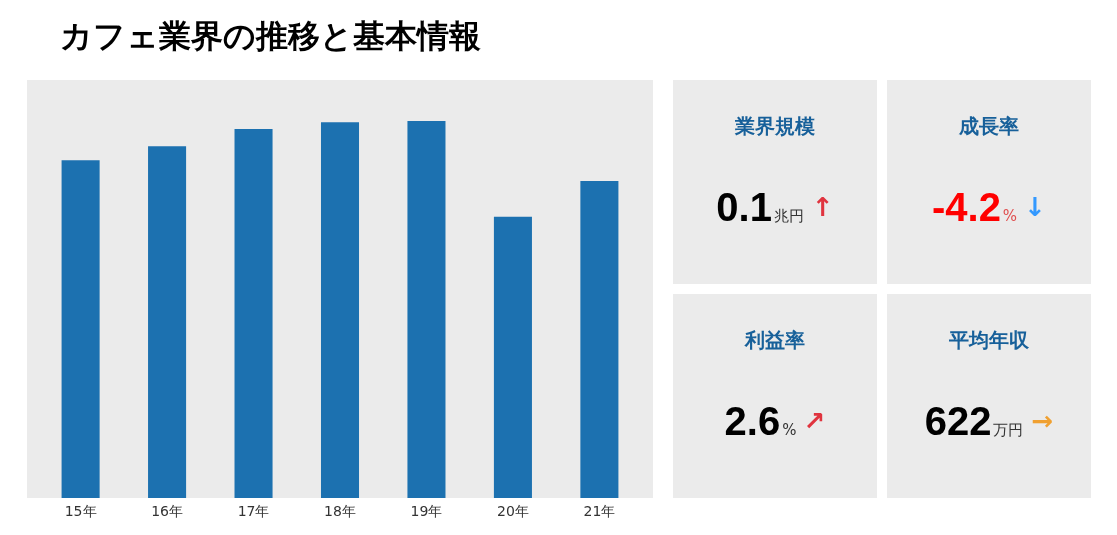 The image size is (1117, 535). I want to click on text: 業界規模, so click(774, 126).